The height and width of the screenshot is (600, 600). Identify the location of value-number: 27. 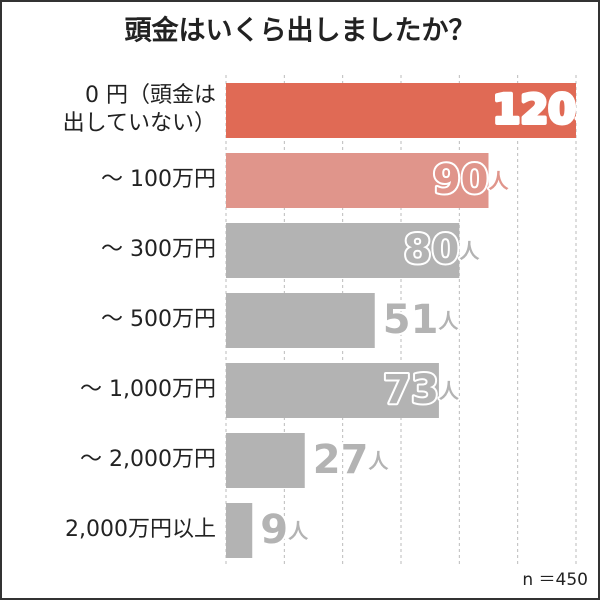
(341, 460).